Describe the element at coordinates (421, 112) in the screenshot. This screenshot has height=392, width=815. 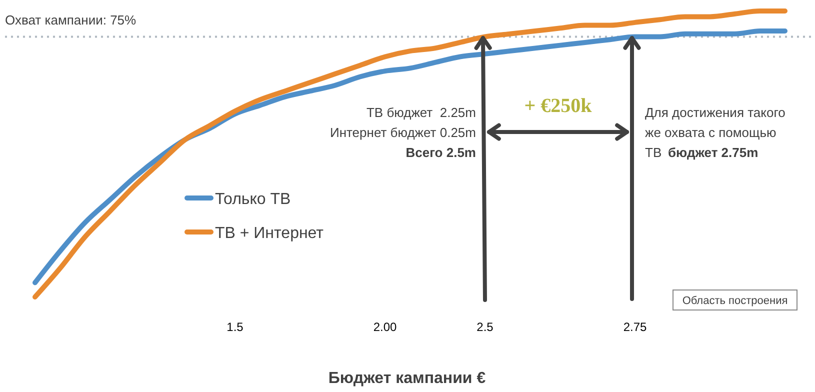
I see `annotation: ТВ бюджет 2.25m` at that location.